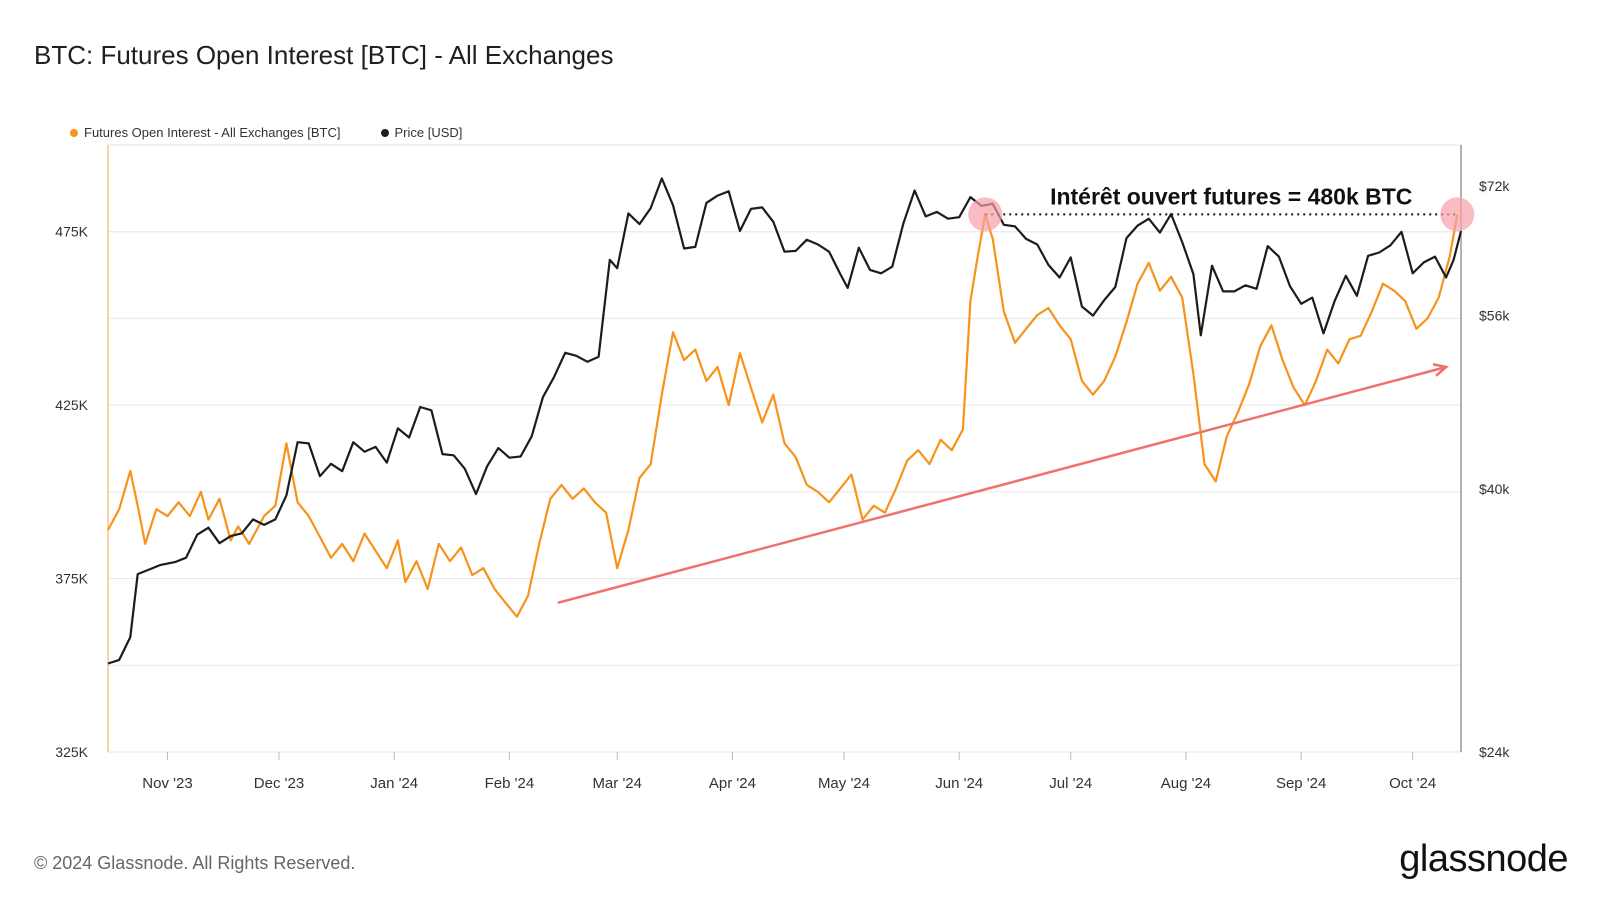  Describe the element at coordinates (167, 783) in the screenshot. I see `x-tick-label: Nov '23` at that location.